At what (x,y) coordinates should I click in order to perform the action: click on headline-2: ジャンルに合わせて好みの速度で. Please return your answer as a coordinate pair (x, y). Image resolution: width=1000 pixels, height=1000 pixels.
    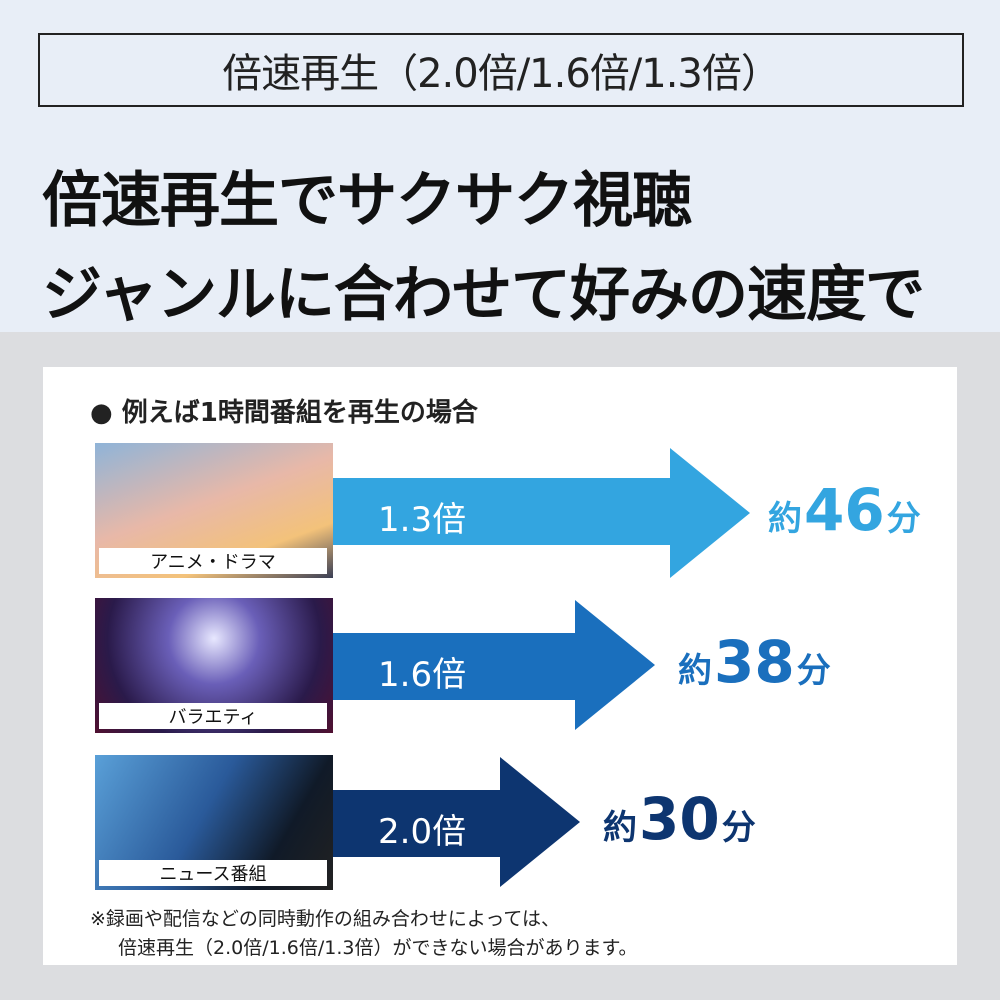
    Looking at the image, I should click on (483, 295).